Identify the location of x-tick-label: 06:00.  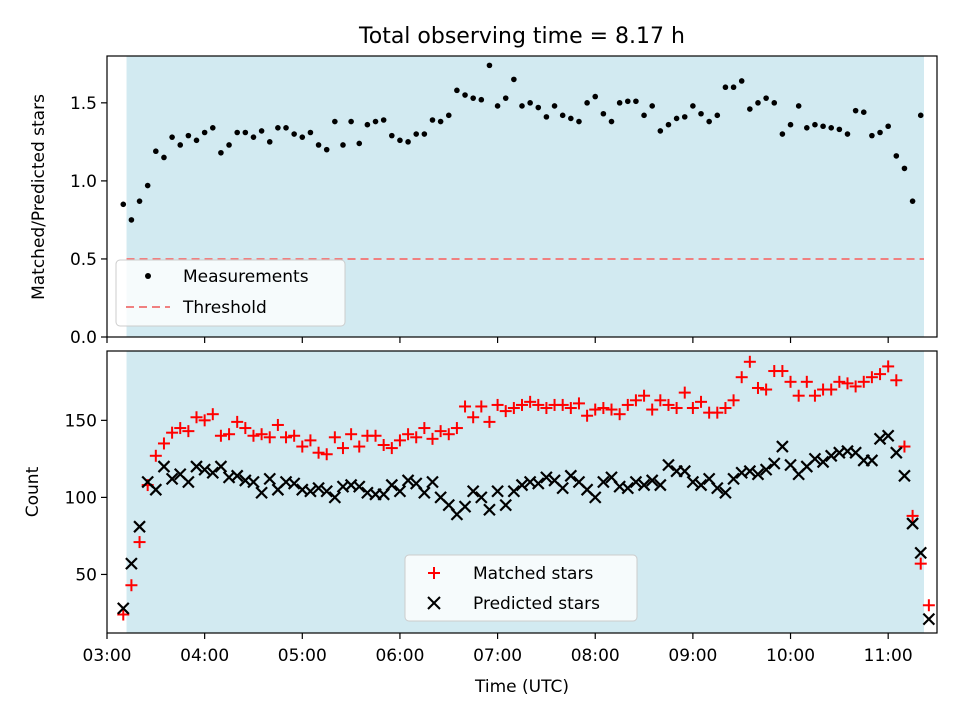
(399, 656).